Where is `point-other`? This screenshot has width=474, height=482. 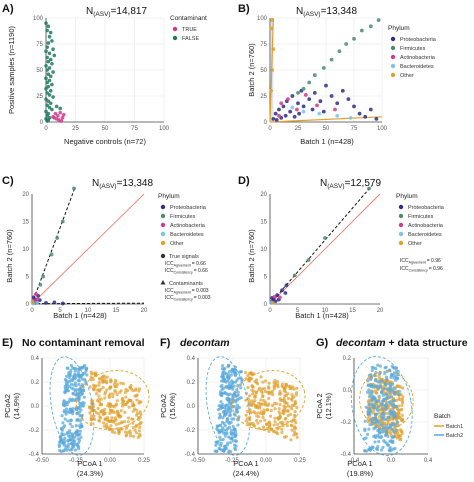 point-other is located at coordinates (272, 303).